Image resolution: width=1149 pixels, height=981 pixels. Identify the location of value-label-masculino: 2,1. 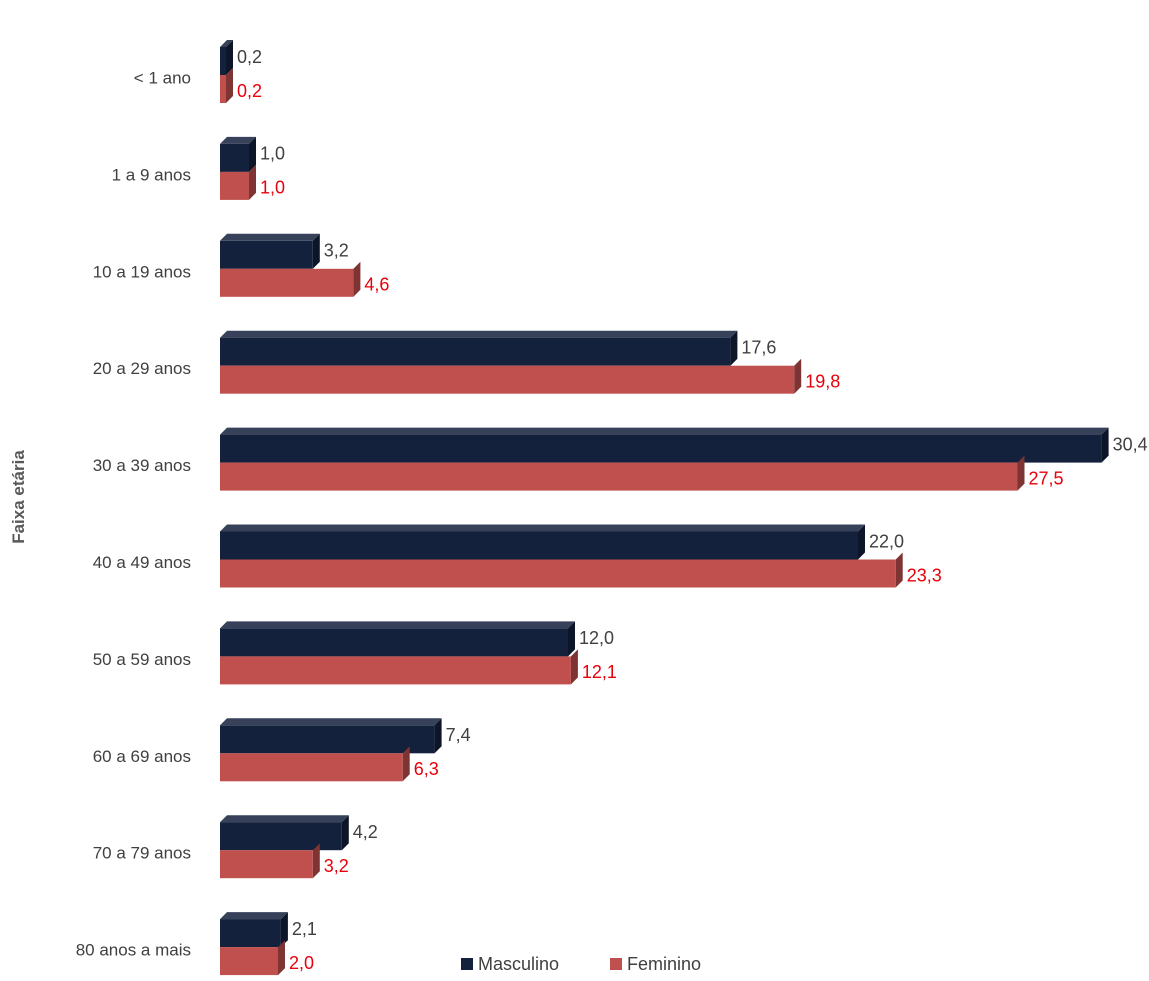
(304, 929).